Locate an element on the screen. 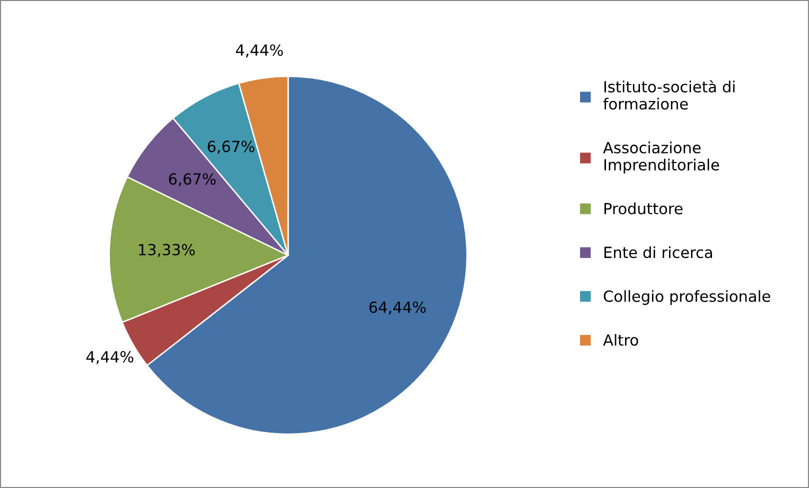 This screenshot has width=809, height=488. legend-label: Altro is located at coordinates (620, 340).